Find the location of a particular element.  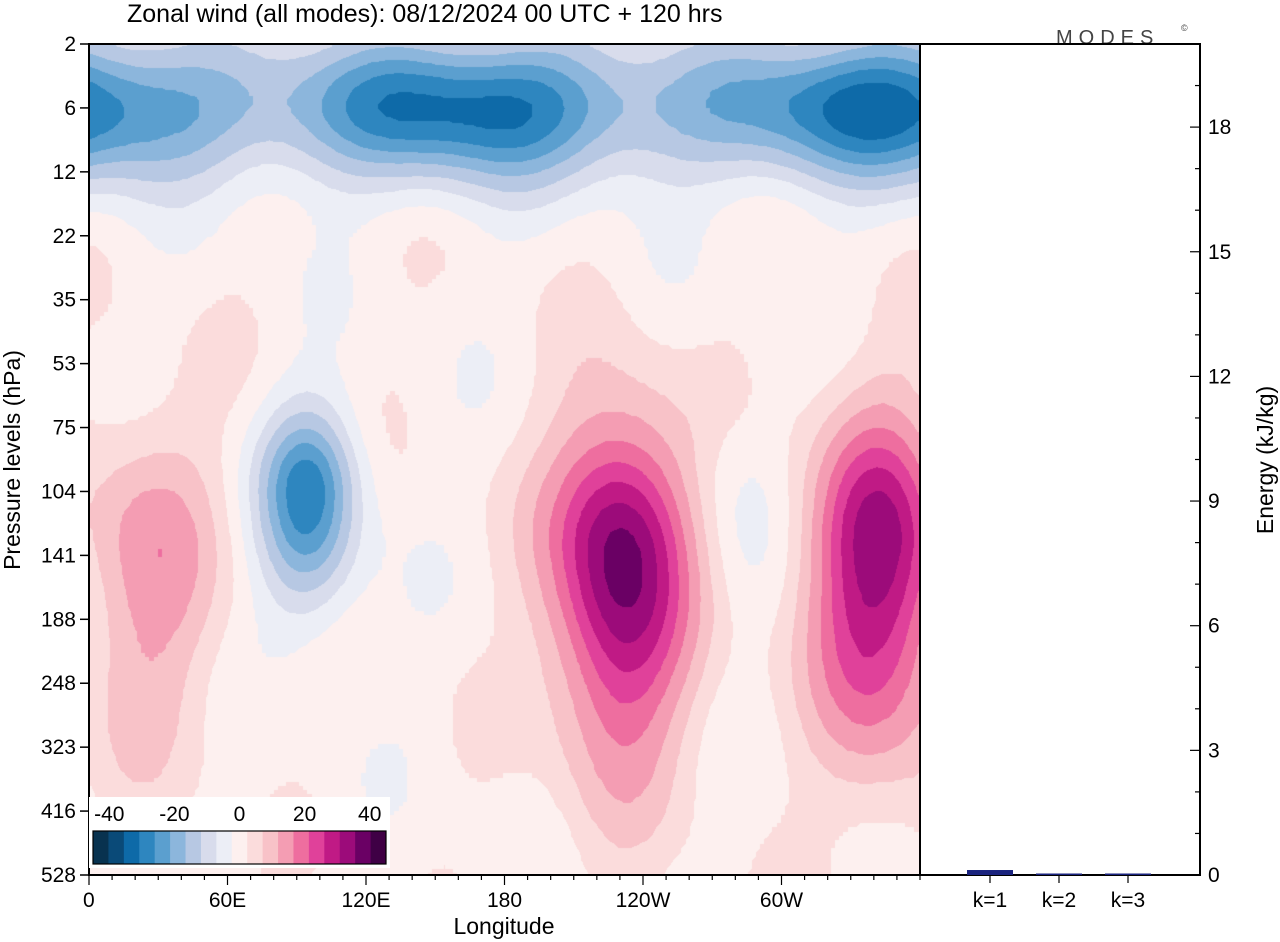

energy-axis-label: Energy (kJ/kg) is located at coordinates (1265, 460).